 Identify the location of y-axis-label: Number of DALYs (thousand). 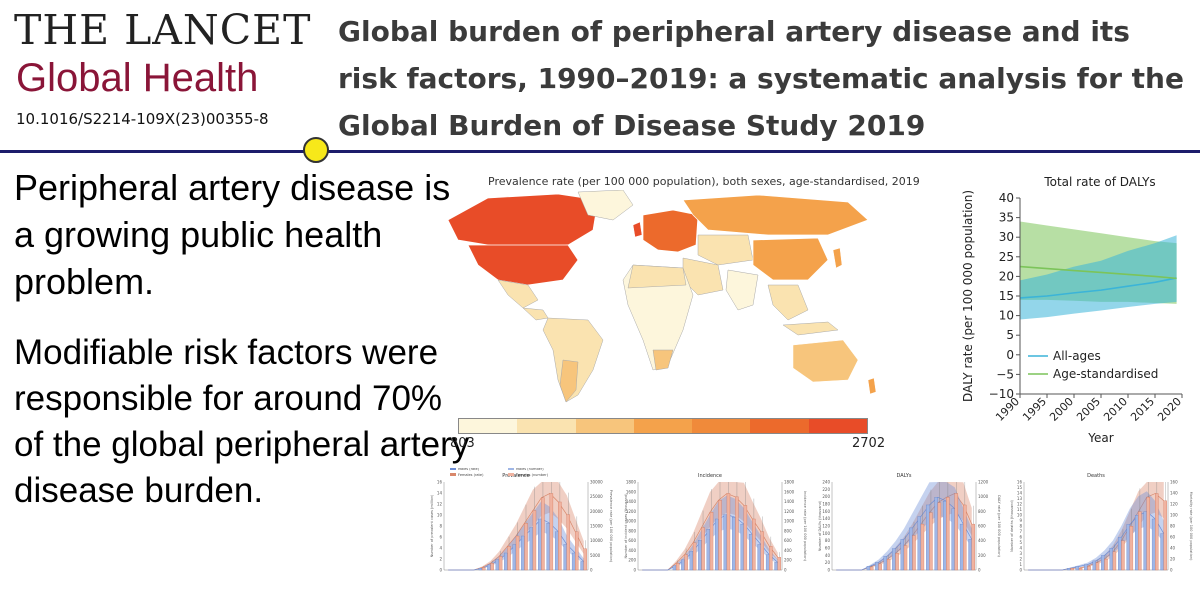
(820, 525).